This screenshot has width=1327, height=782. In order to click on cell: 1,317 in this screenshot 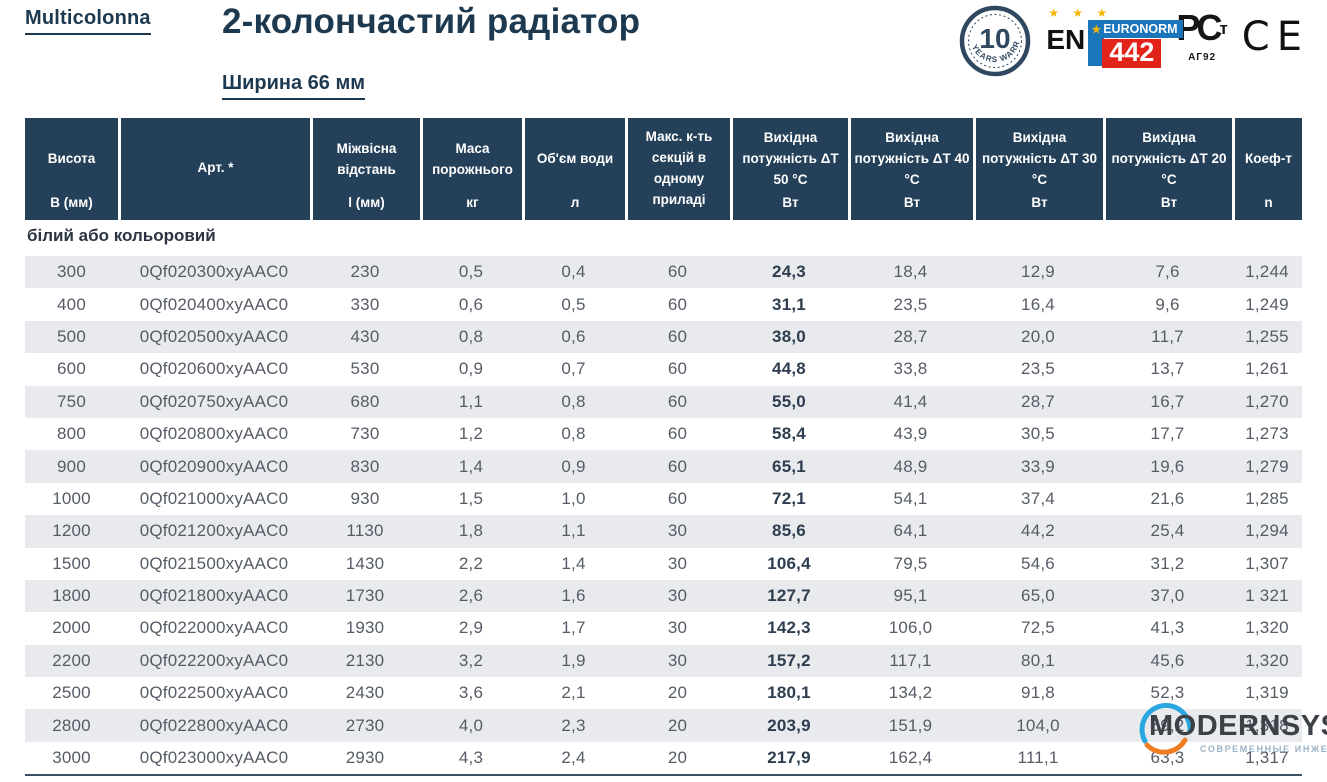, I will do `click(1267, 758)`.